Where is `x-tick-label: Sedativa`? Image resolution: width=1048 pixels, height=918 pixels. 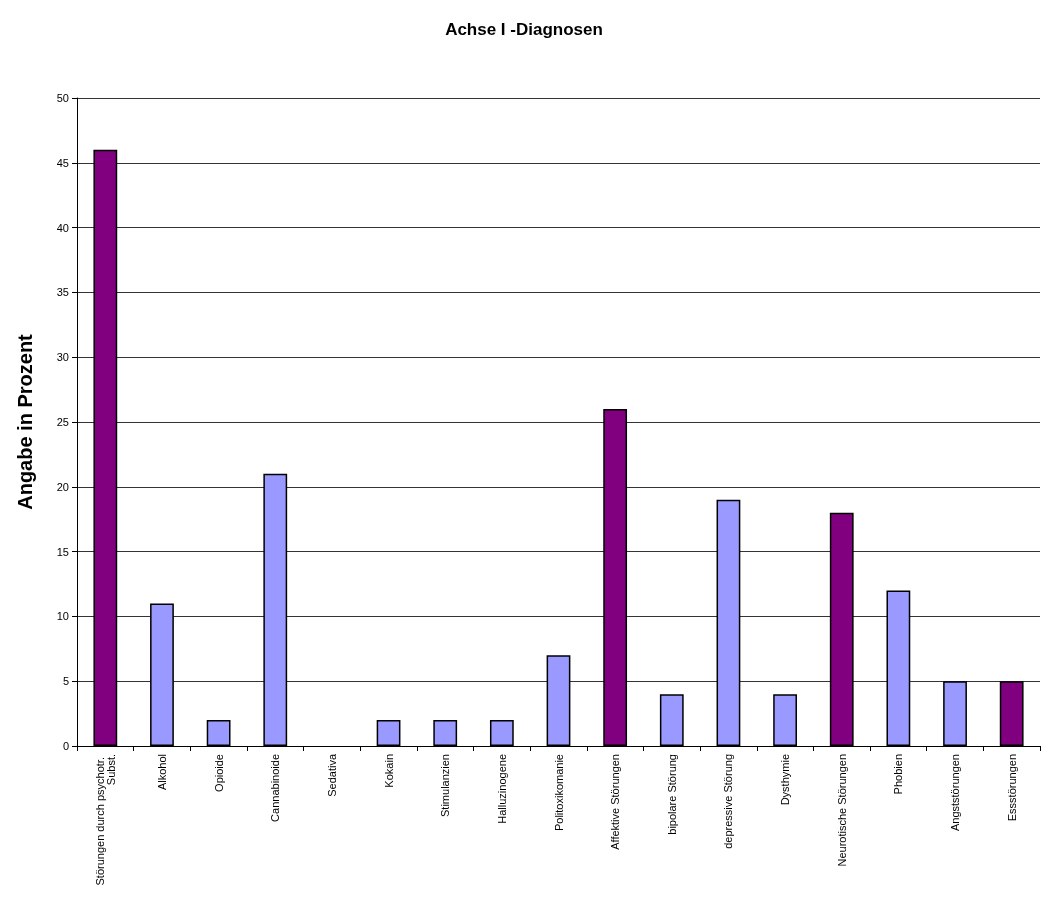 x-tick-label: Sedativa is located at coordinates (331, 775).